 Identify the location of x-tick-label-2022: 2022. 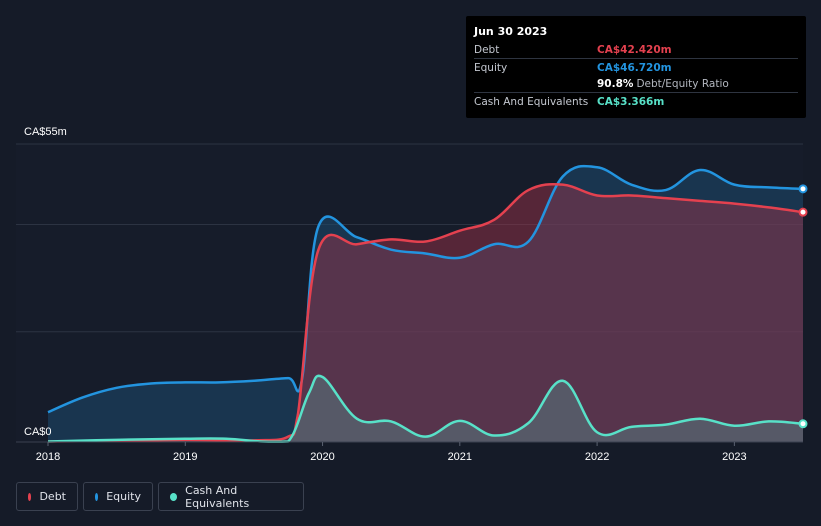
(597, 457).